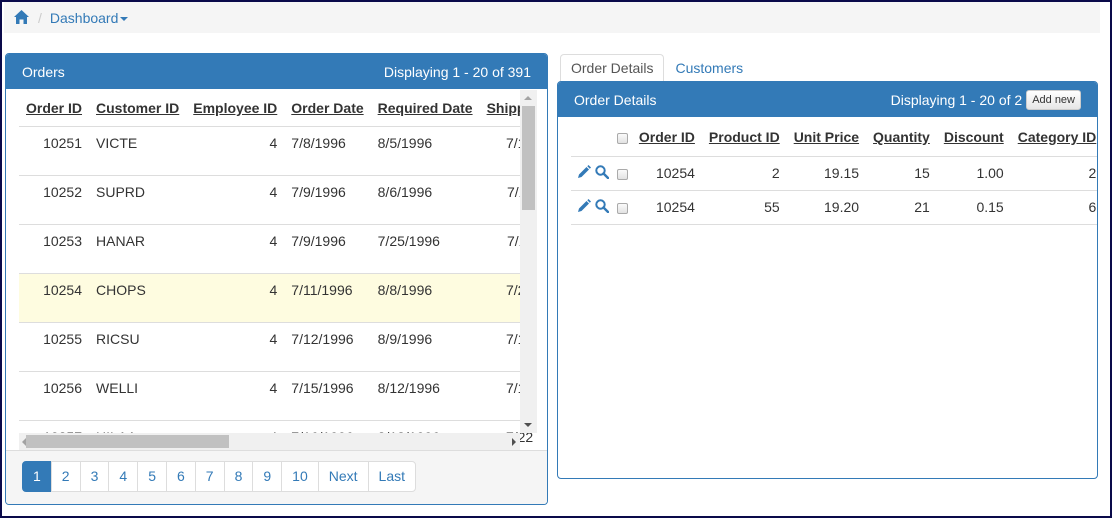 This screenshot has width=1112, height=518. I want to click on column-header-customer-id: Customer ID, so click(138, 108).